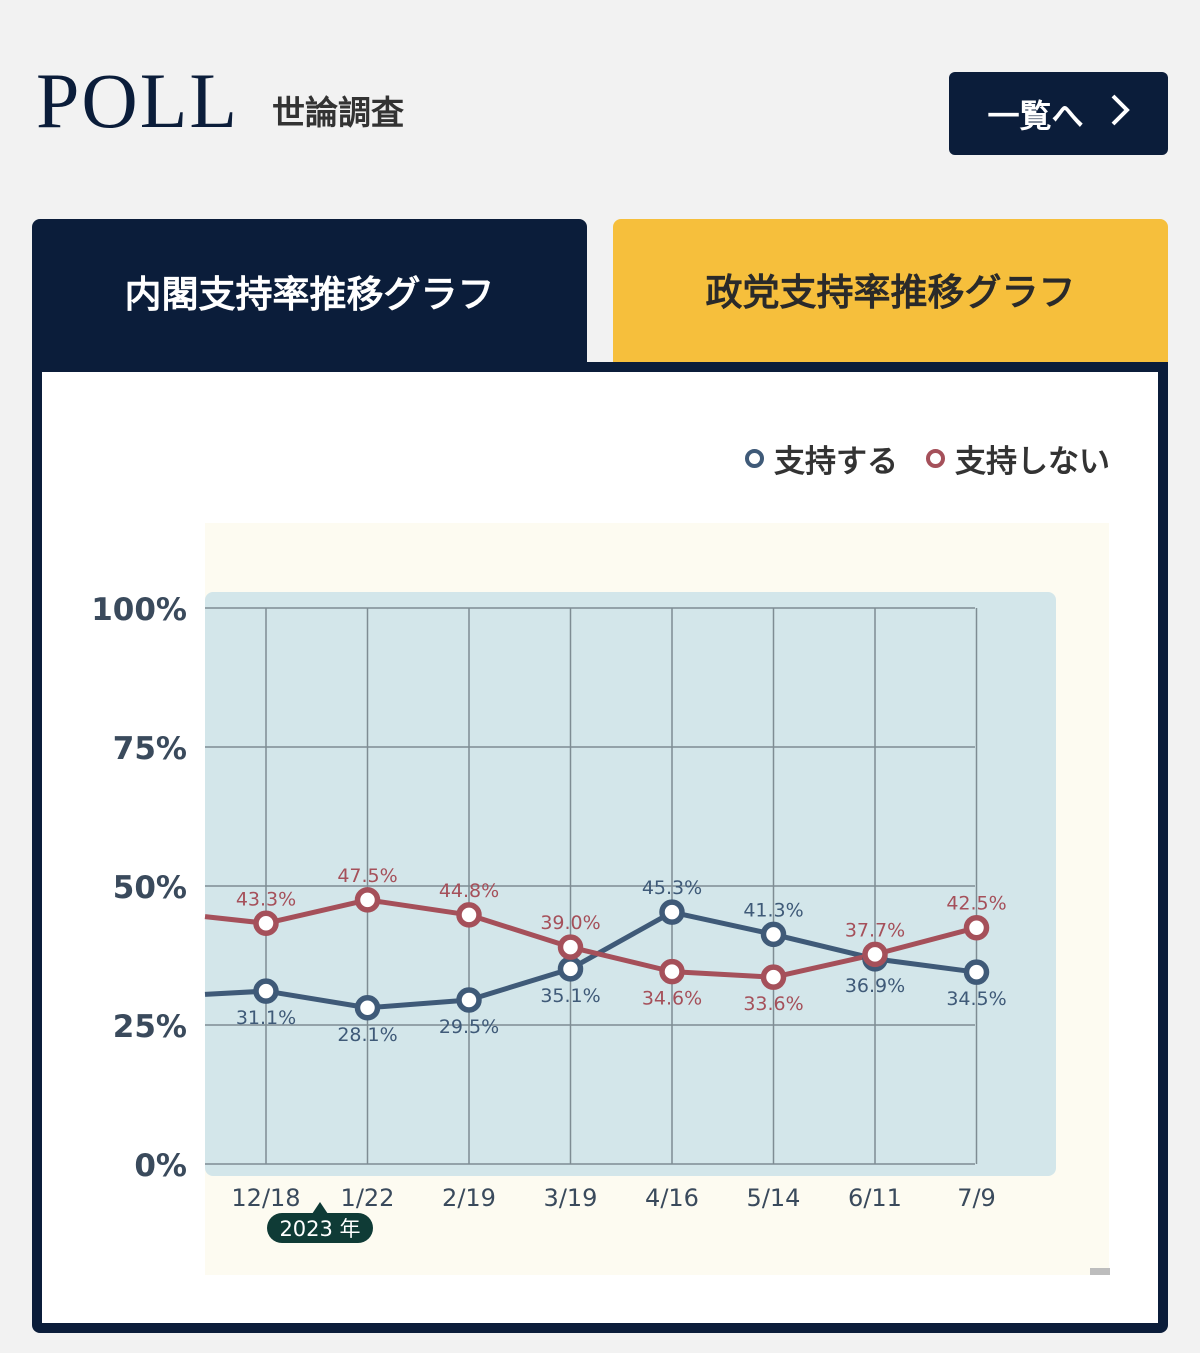  Describe the element at coordinates (773, 1004) in the screenshot. I see `data-label-nonsupport: 33.6%` at that location.